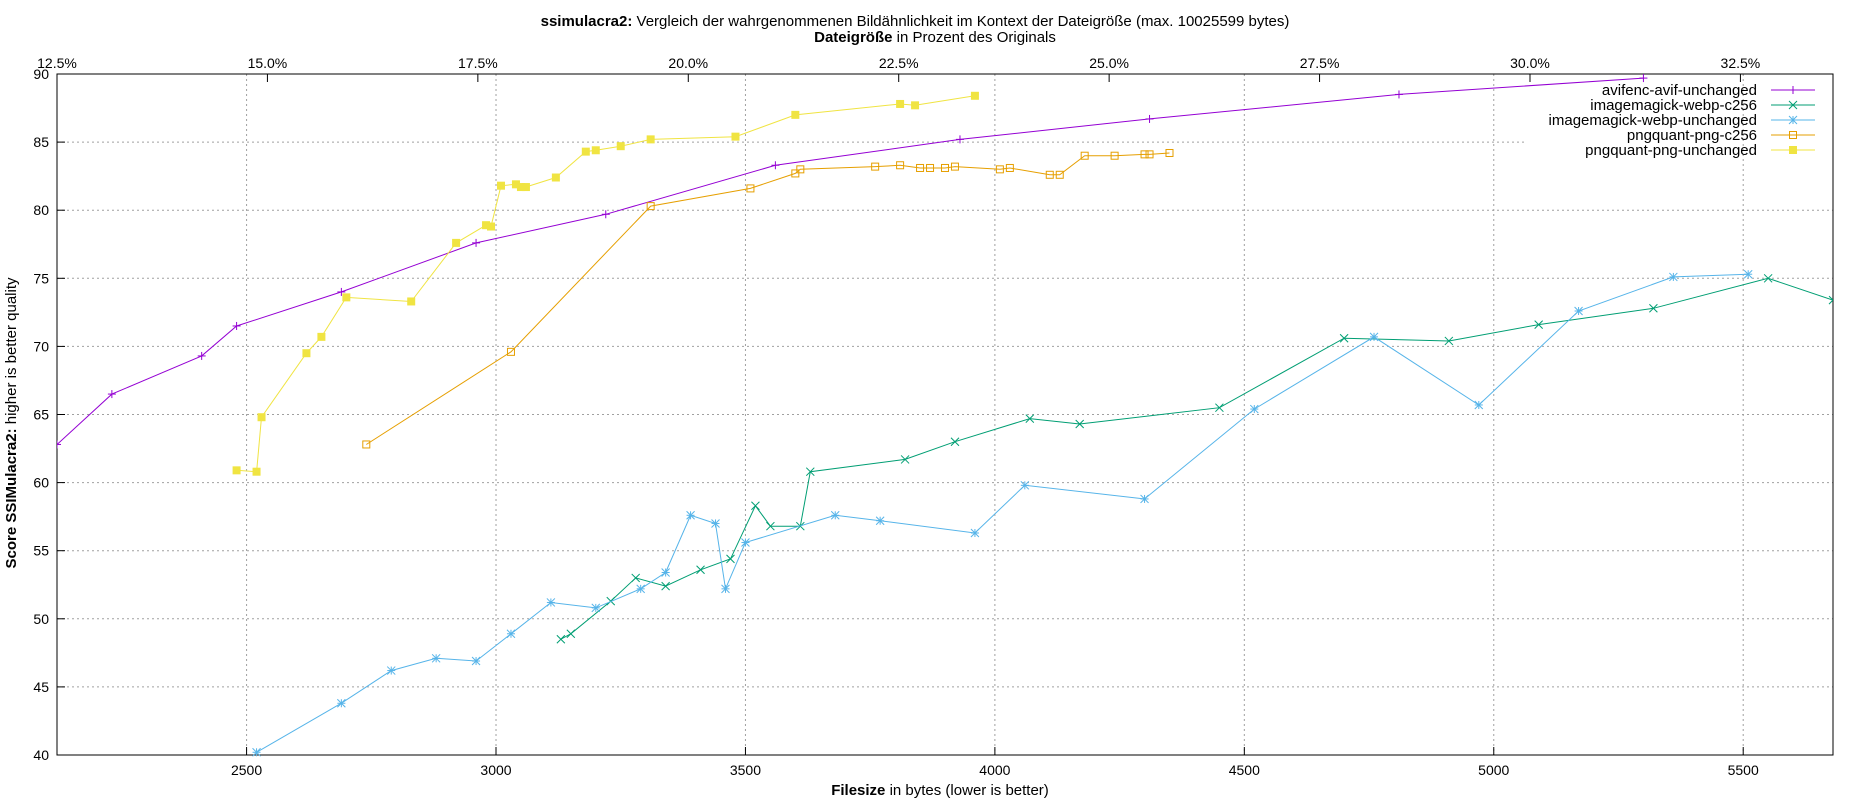 The width and height of the screenshot is (1850, 800). Describe the element at coordinates (246, 770) in the screenshot. I see `x-tick-label: 2500` at that location.